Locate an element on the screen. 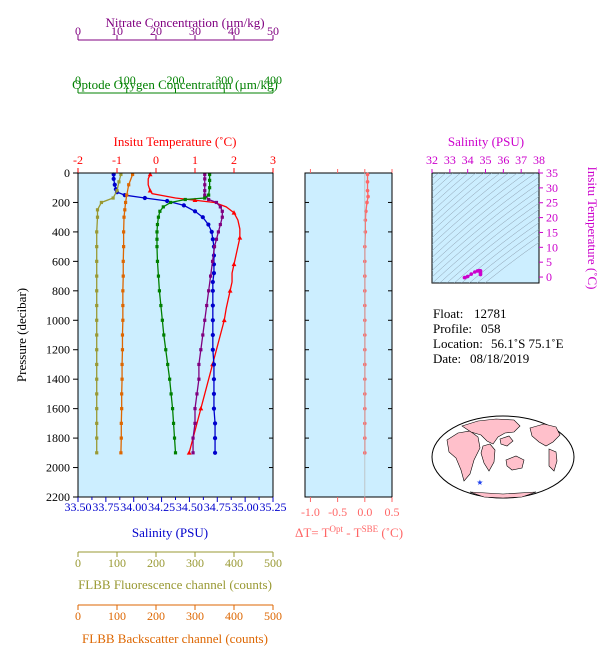 The height and width of the screenshot is (663, 609). pressure-tick-label: 600 is located at coordinates (61, 261).